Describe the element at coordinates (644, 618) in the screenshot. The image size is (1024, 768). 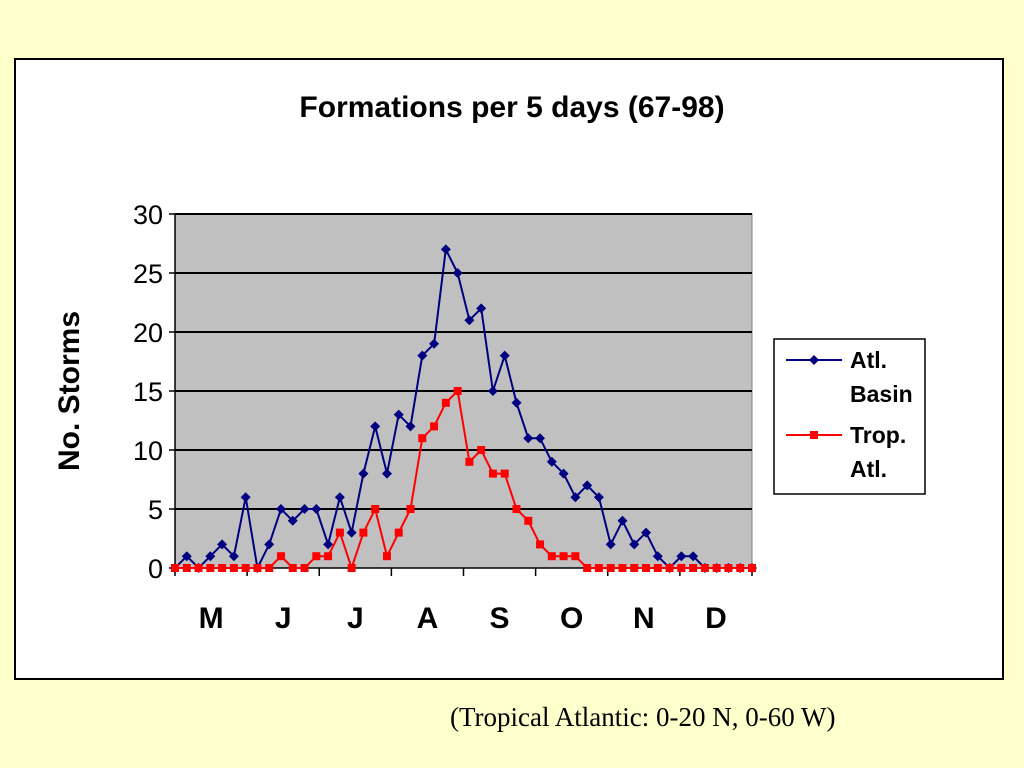
I see `x-category-label: N` at that location.